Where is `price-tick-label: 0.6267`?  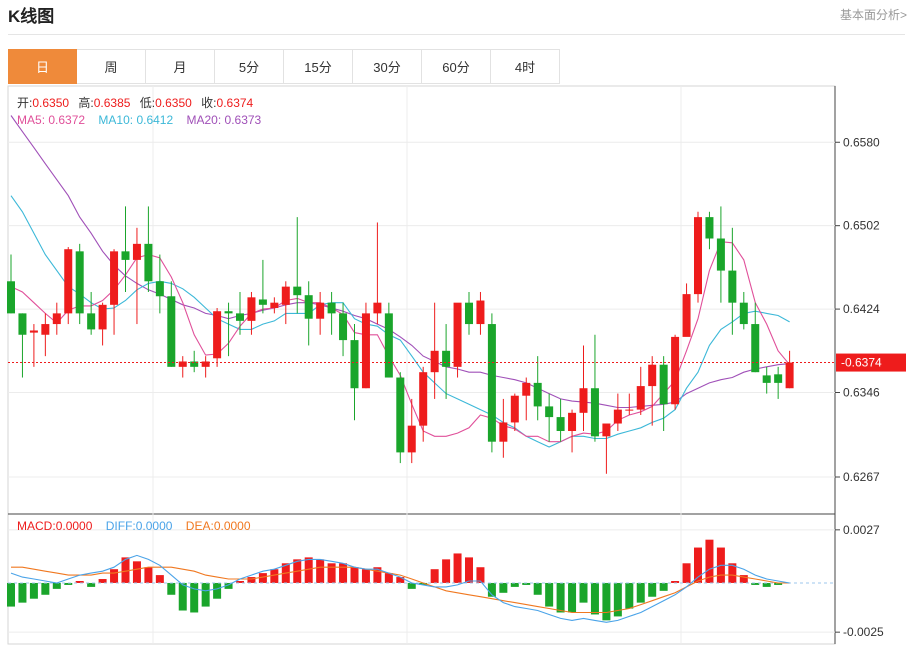
price-tick-label: 0.6267 is located at coordinates (861, 477).